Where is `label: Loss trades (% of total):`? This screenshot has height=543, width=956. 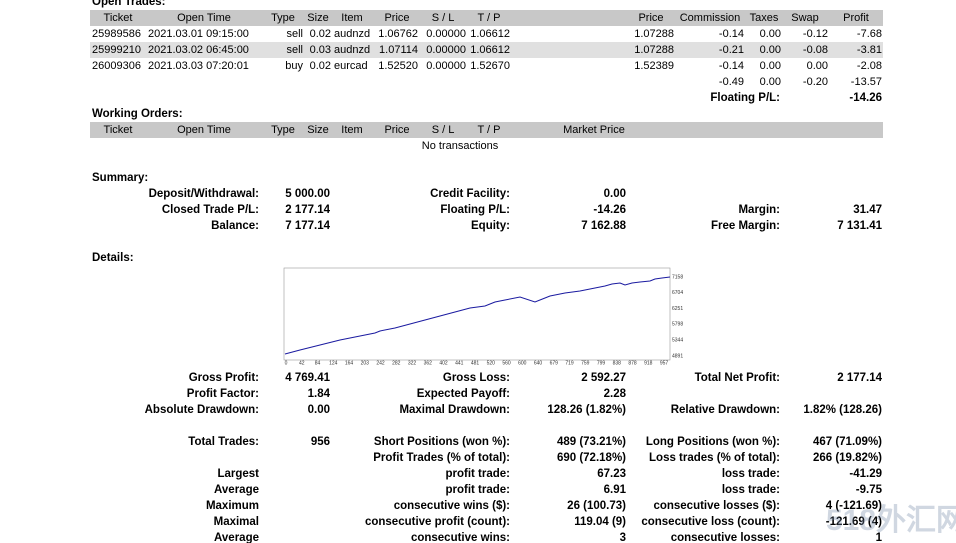
label: Loss trades (% of total): is located at coordinates (714, 458).